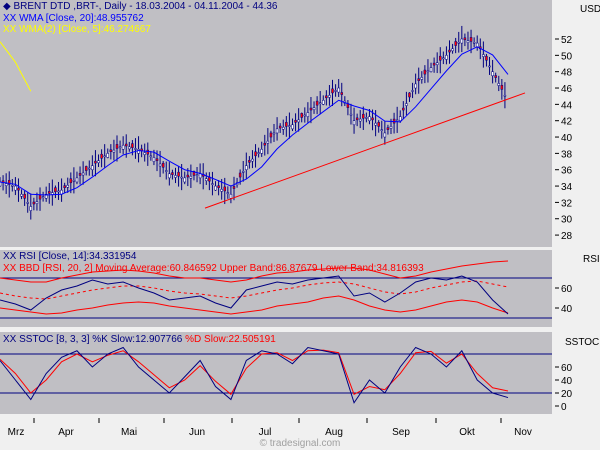 This screenshot has width=600, height=450. What do you see at coordinates (567, 381) in the screenshot?
I see `sstoc-tick-label: 40` at bounding box center [567, 381].